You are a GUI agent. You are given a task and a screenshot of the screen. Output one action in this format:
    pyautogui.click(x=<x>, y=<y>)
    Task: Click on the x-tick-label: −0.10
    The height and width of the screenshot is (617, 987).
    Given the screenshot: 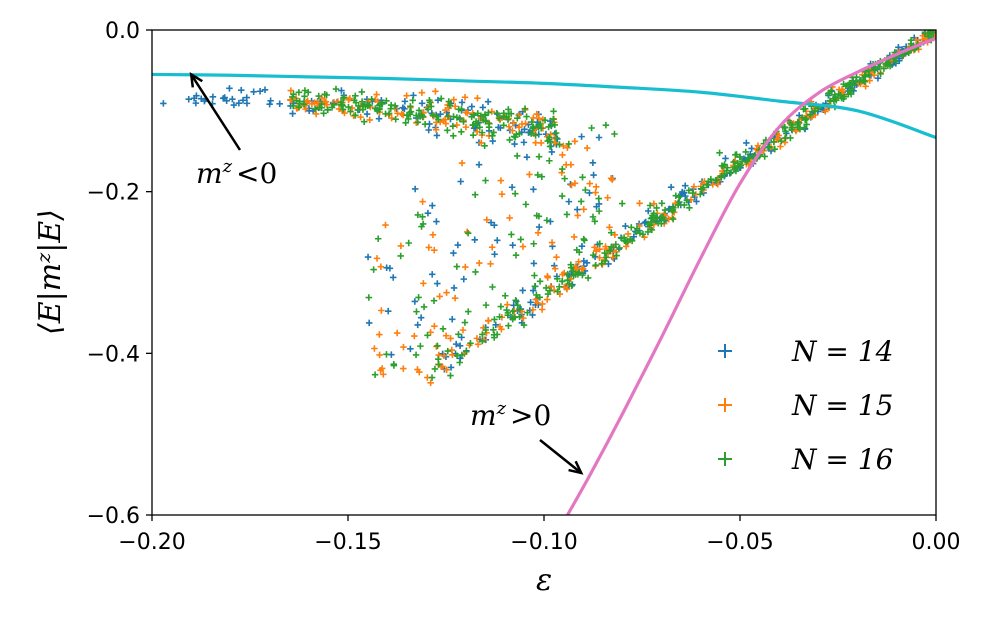 What is the action you would take?
    pyautogui.click(x=543, y=542)
    